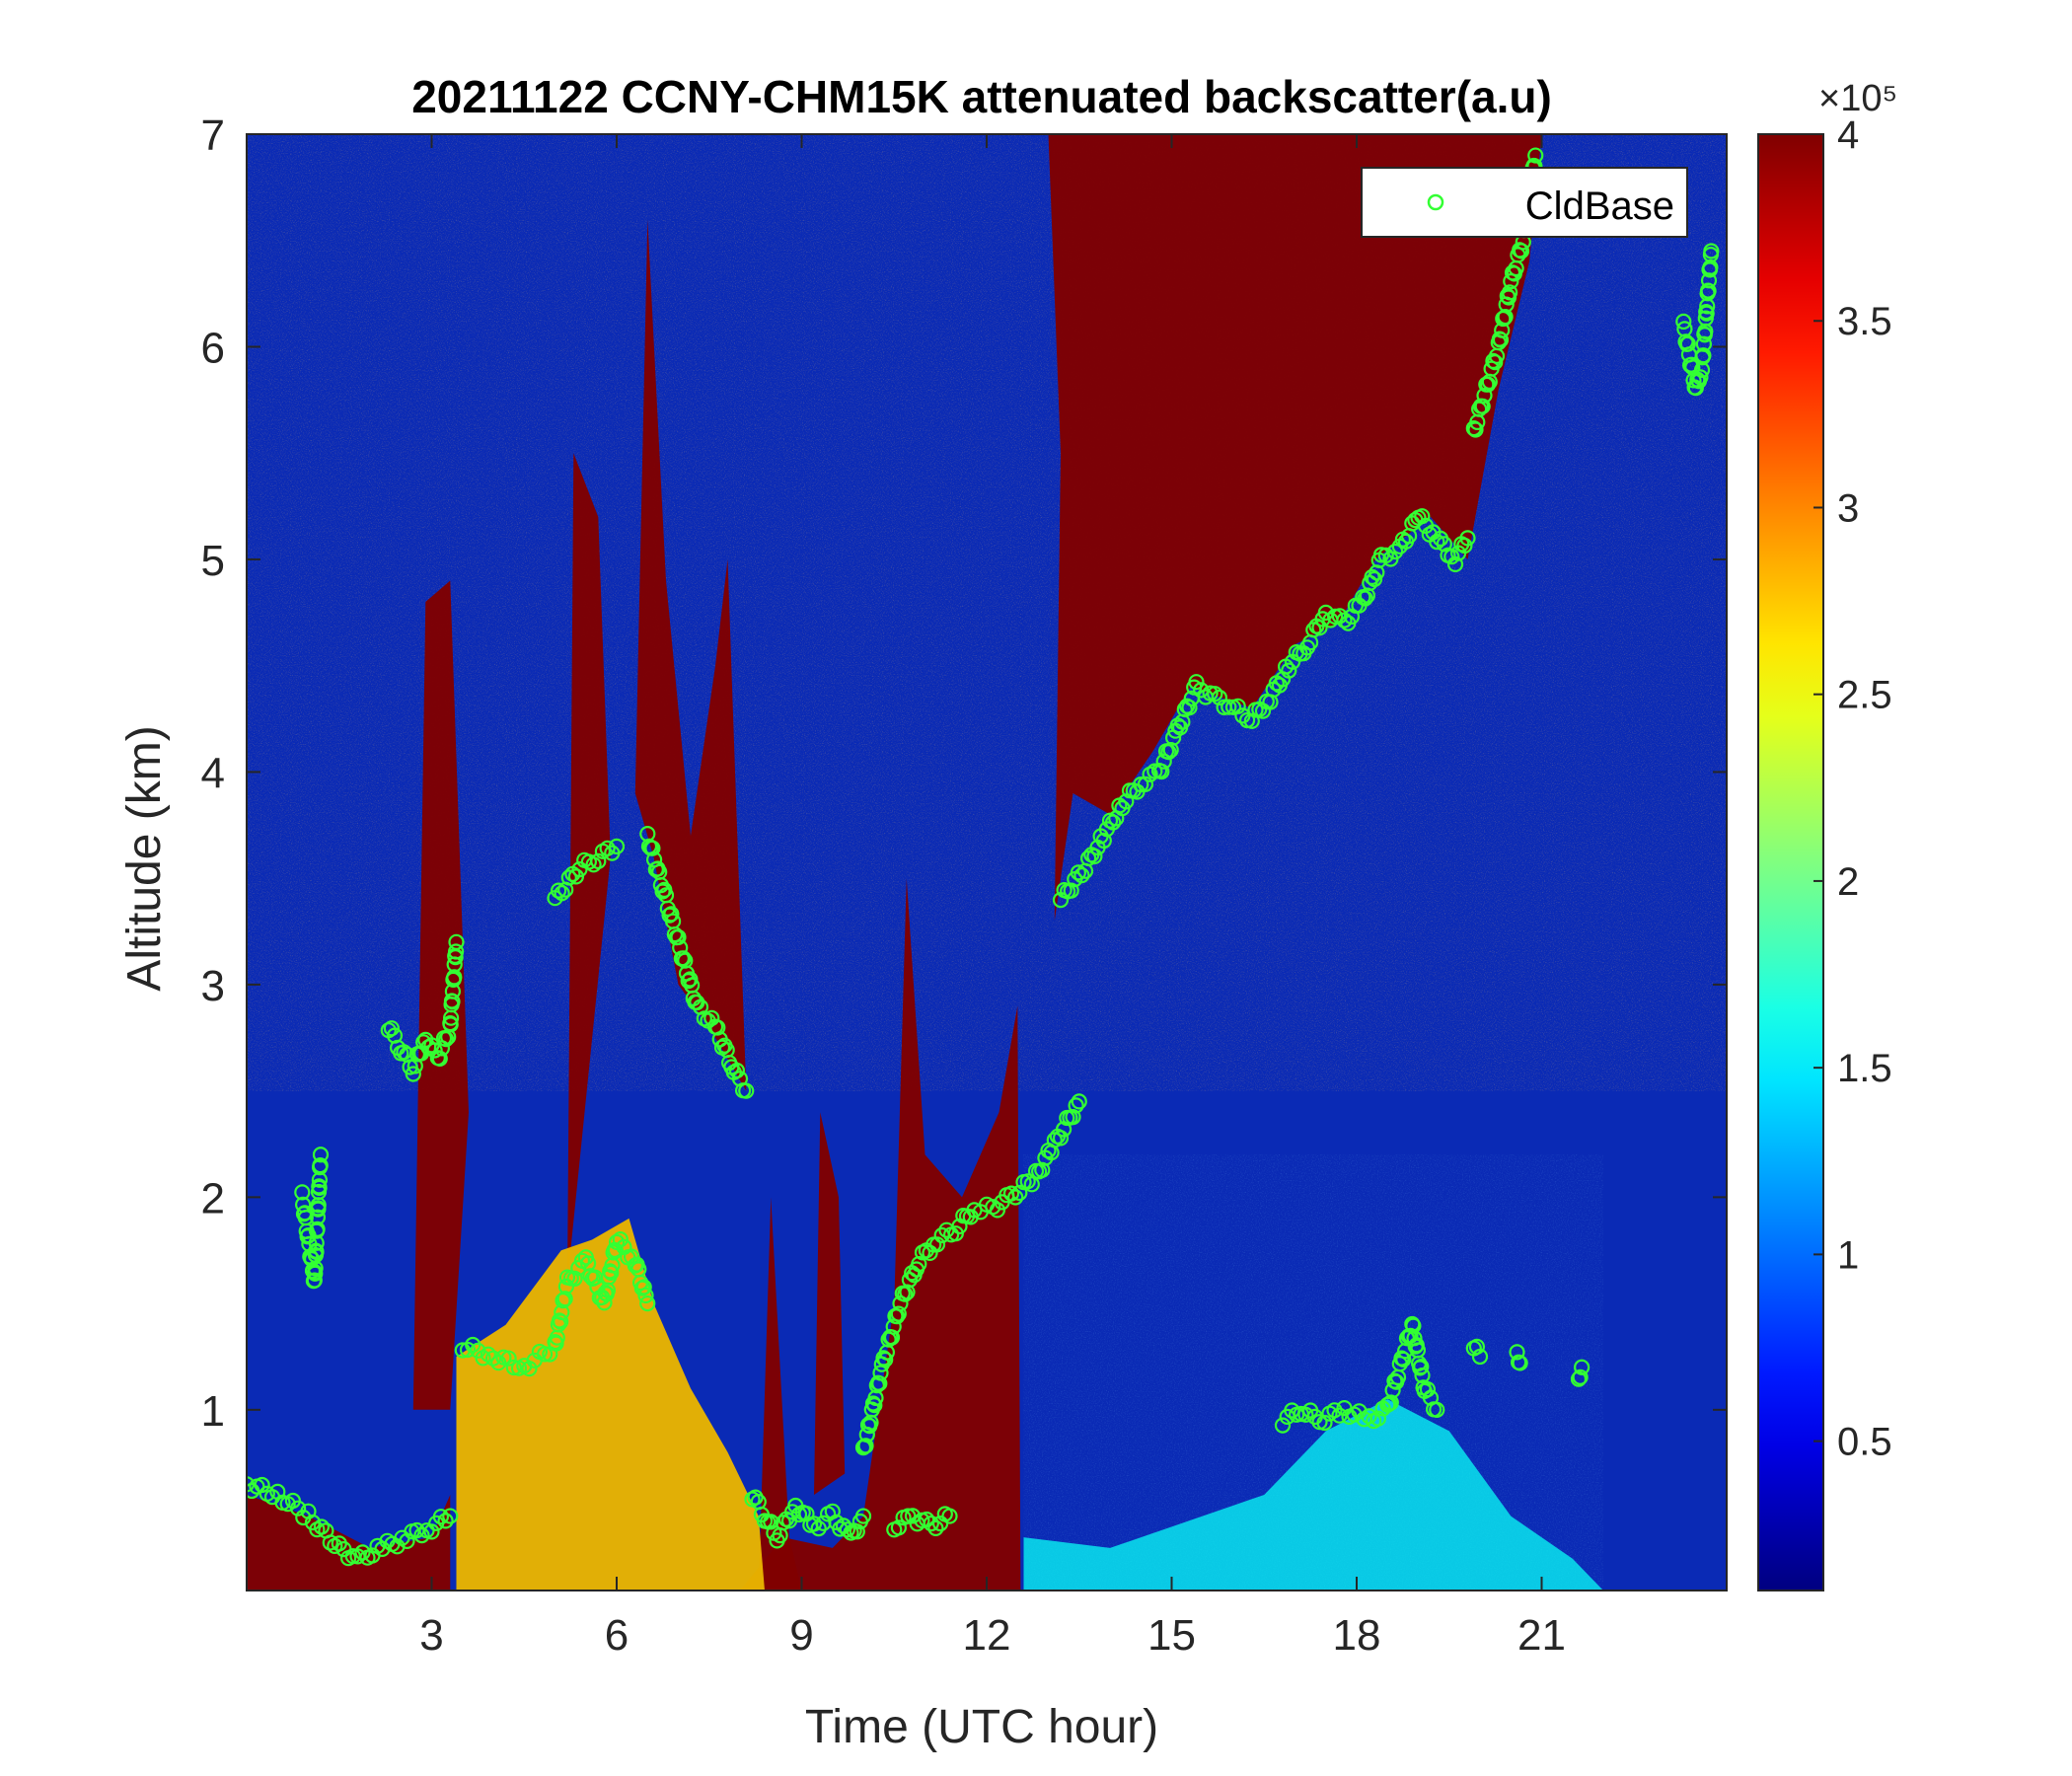 The width and height of the screenshot is (2072, 1776). I want to click on x-tick-label: 15, so click(1172, 1636).